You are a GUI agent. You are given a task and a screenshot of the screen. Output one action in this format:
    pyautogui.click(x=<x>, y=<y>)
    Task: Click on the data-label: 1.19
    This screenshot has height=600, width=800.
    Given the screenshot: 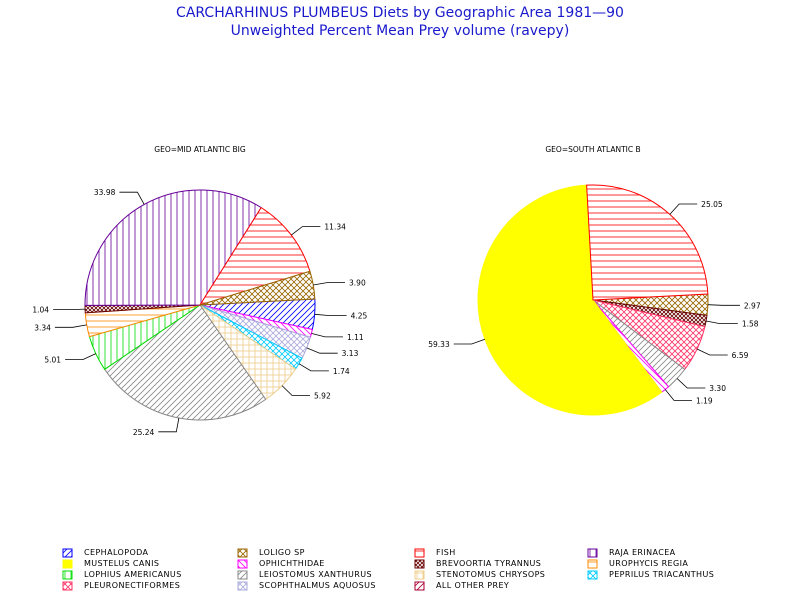 What is the action you would take?
    pyautogui.click(x=704, y=400)
    